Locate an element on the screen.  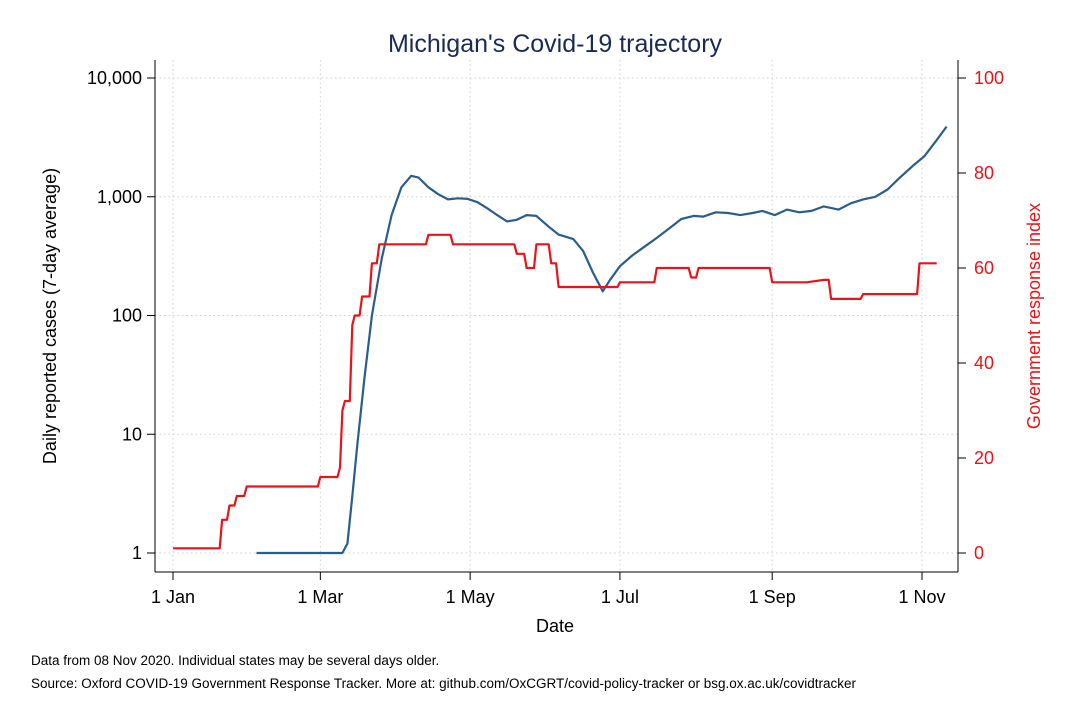
y-right-tick-label: 40 is located at coordinates (984, 363).